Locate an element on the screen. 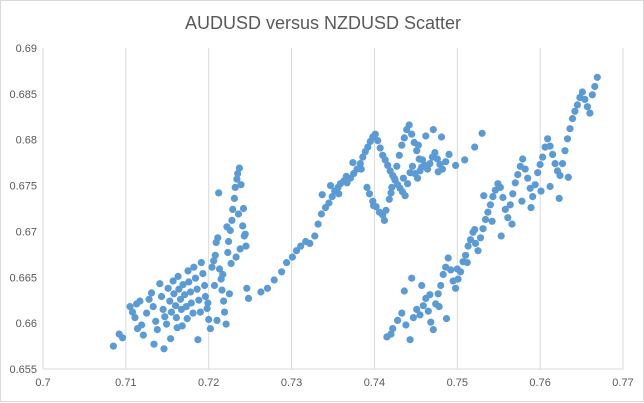 The height and width of the screenshot is (403, 644). y-tick-label: 0.67 is located at coordinates (26, 232).